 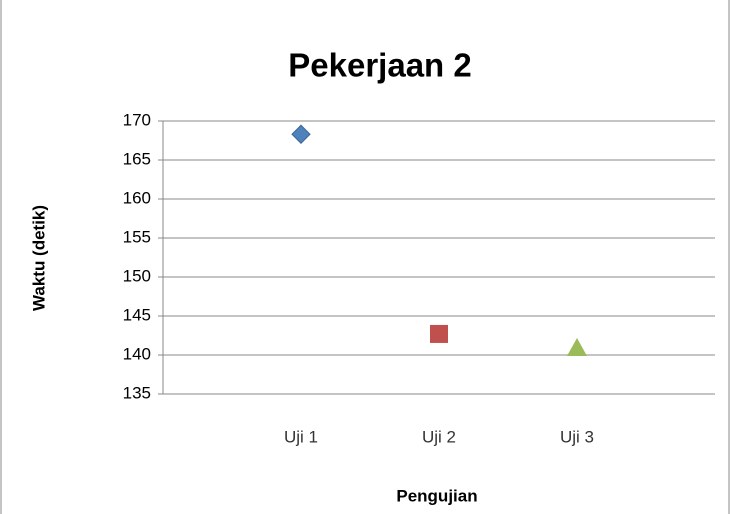 I want to click on x-axis-label: Pengujian, so click(x=436, y=495).